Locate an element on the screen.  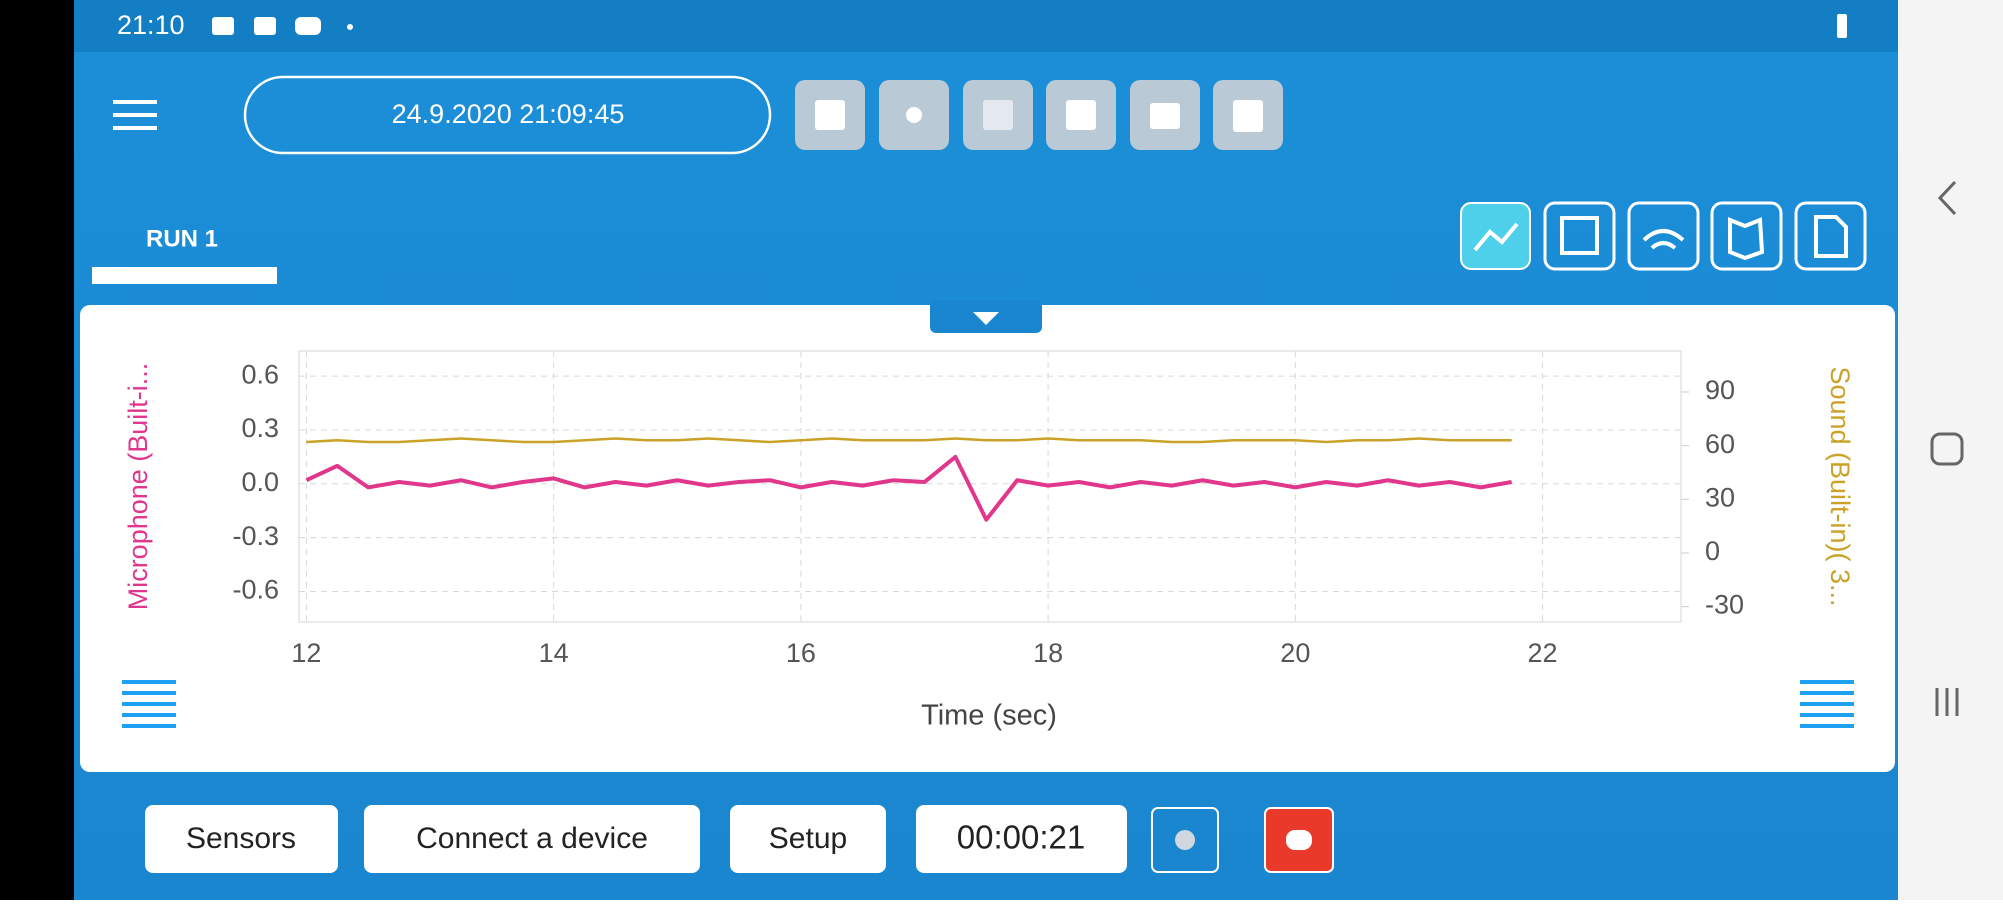
y-tick-label: -0.6 is located at coordinates (255, 590).